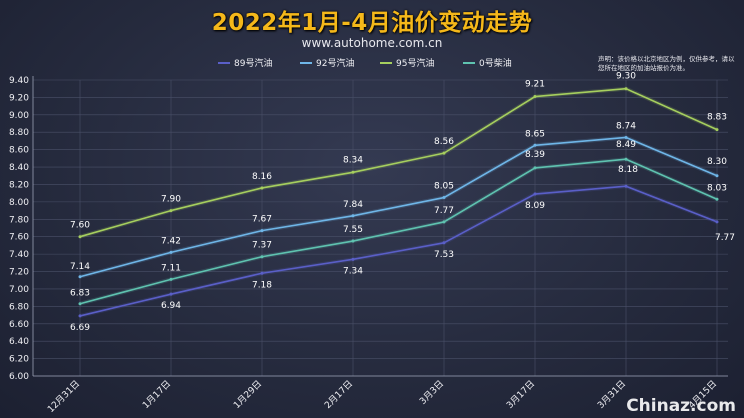 The image size is (744, 418). I want to click on data-label: 8.34, so click(353, 160).